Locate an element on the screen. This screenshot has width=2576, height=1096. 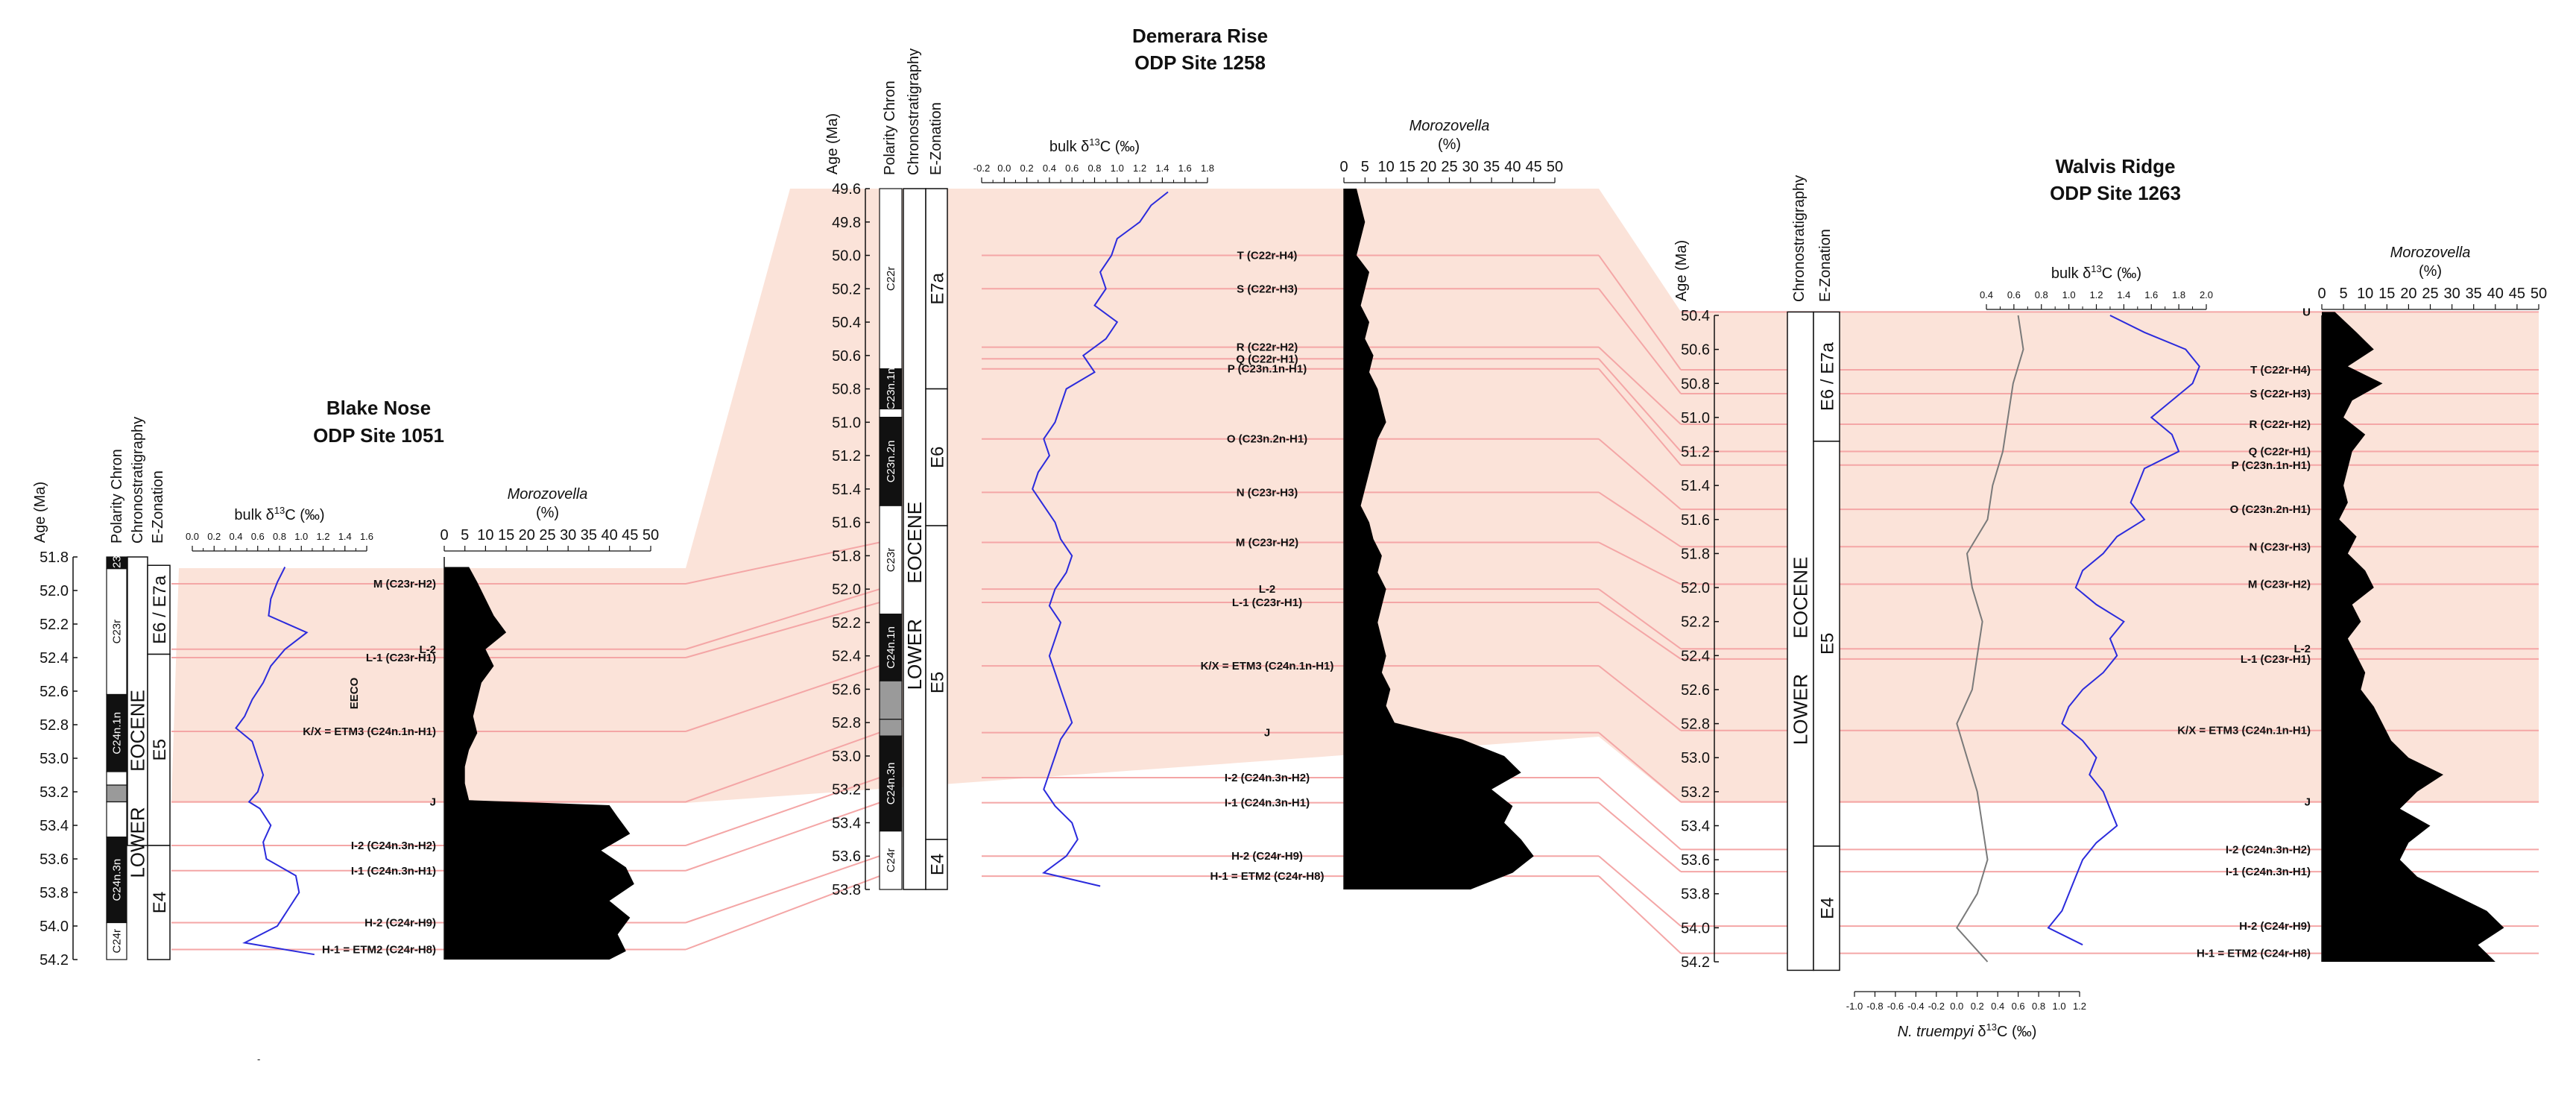
truempyi-tick-label: -1.0 is located at coordinates (1855, 1007).